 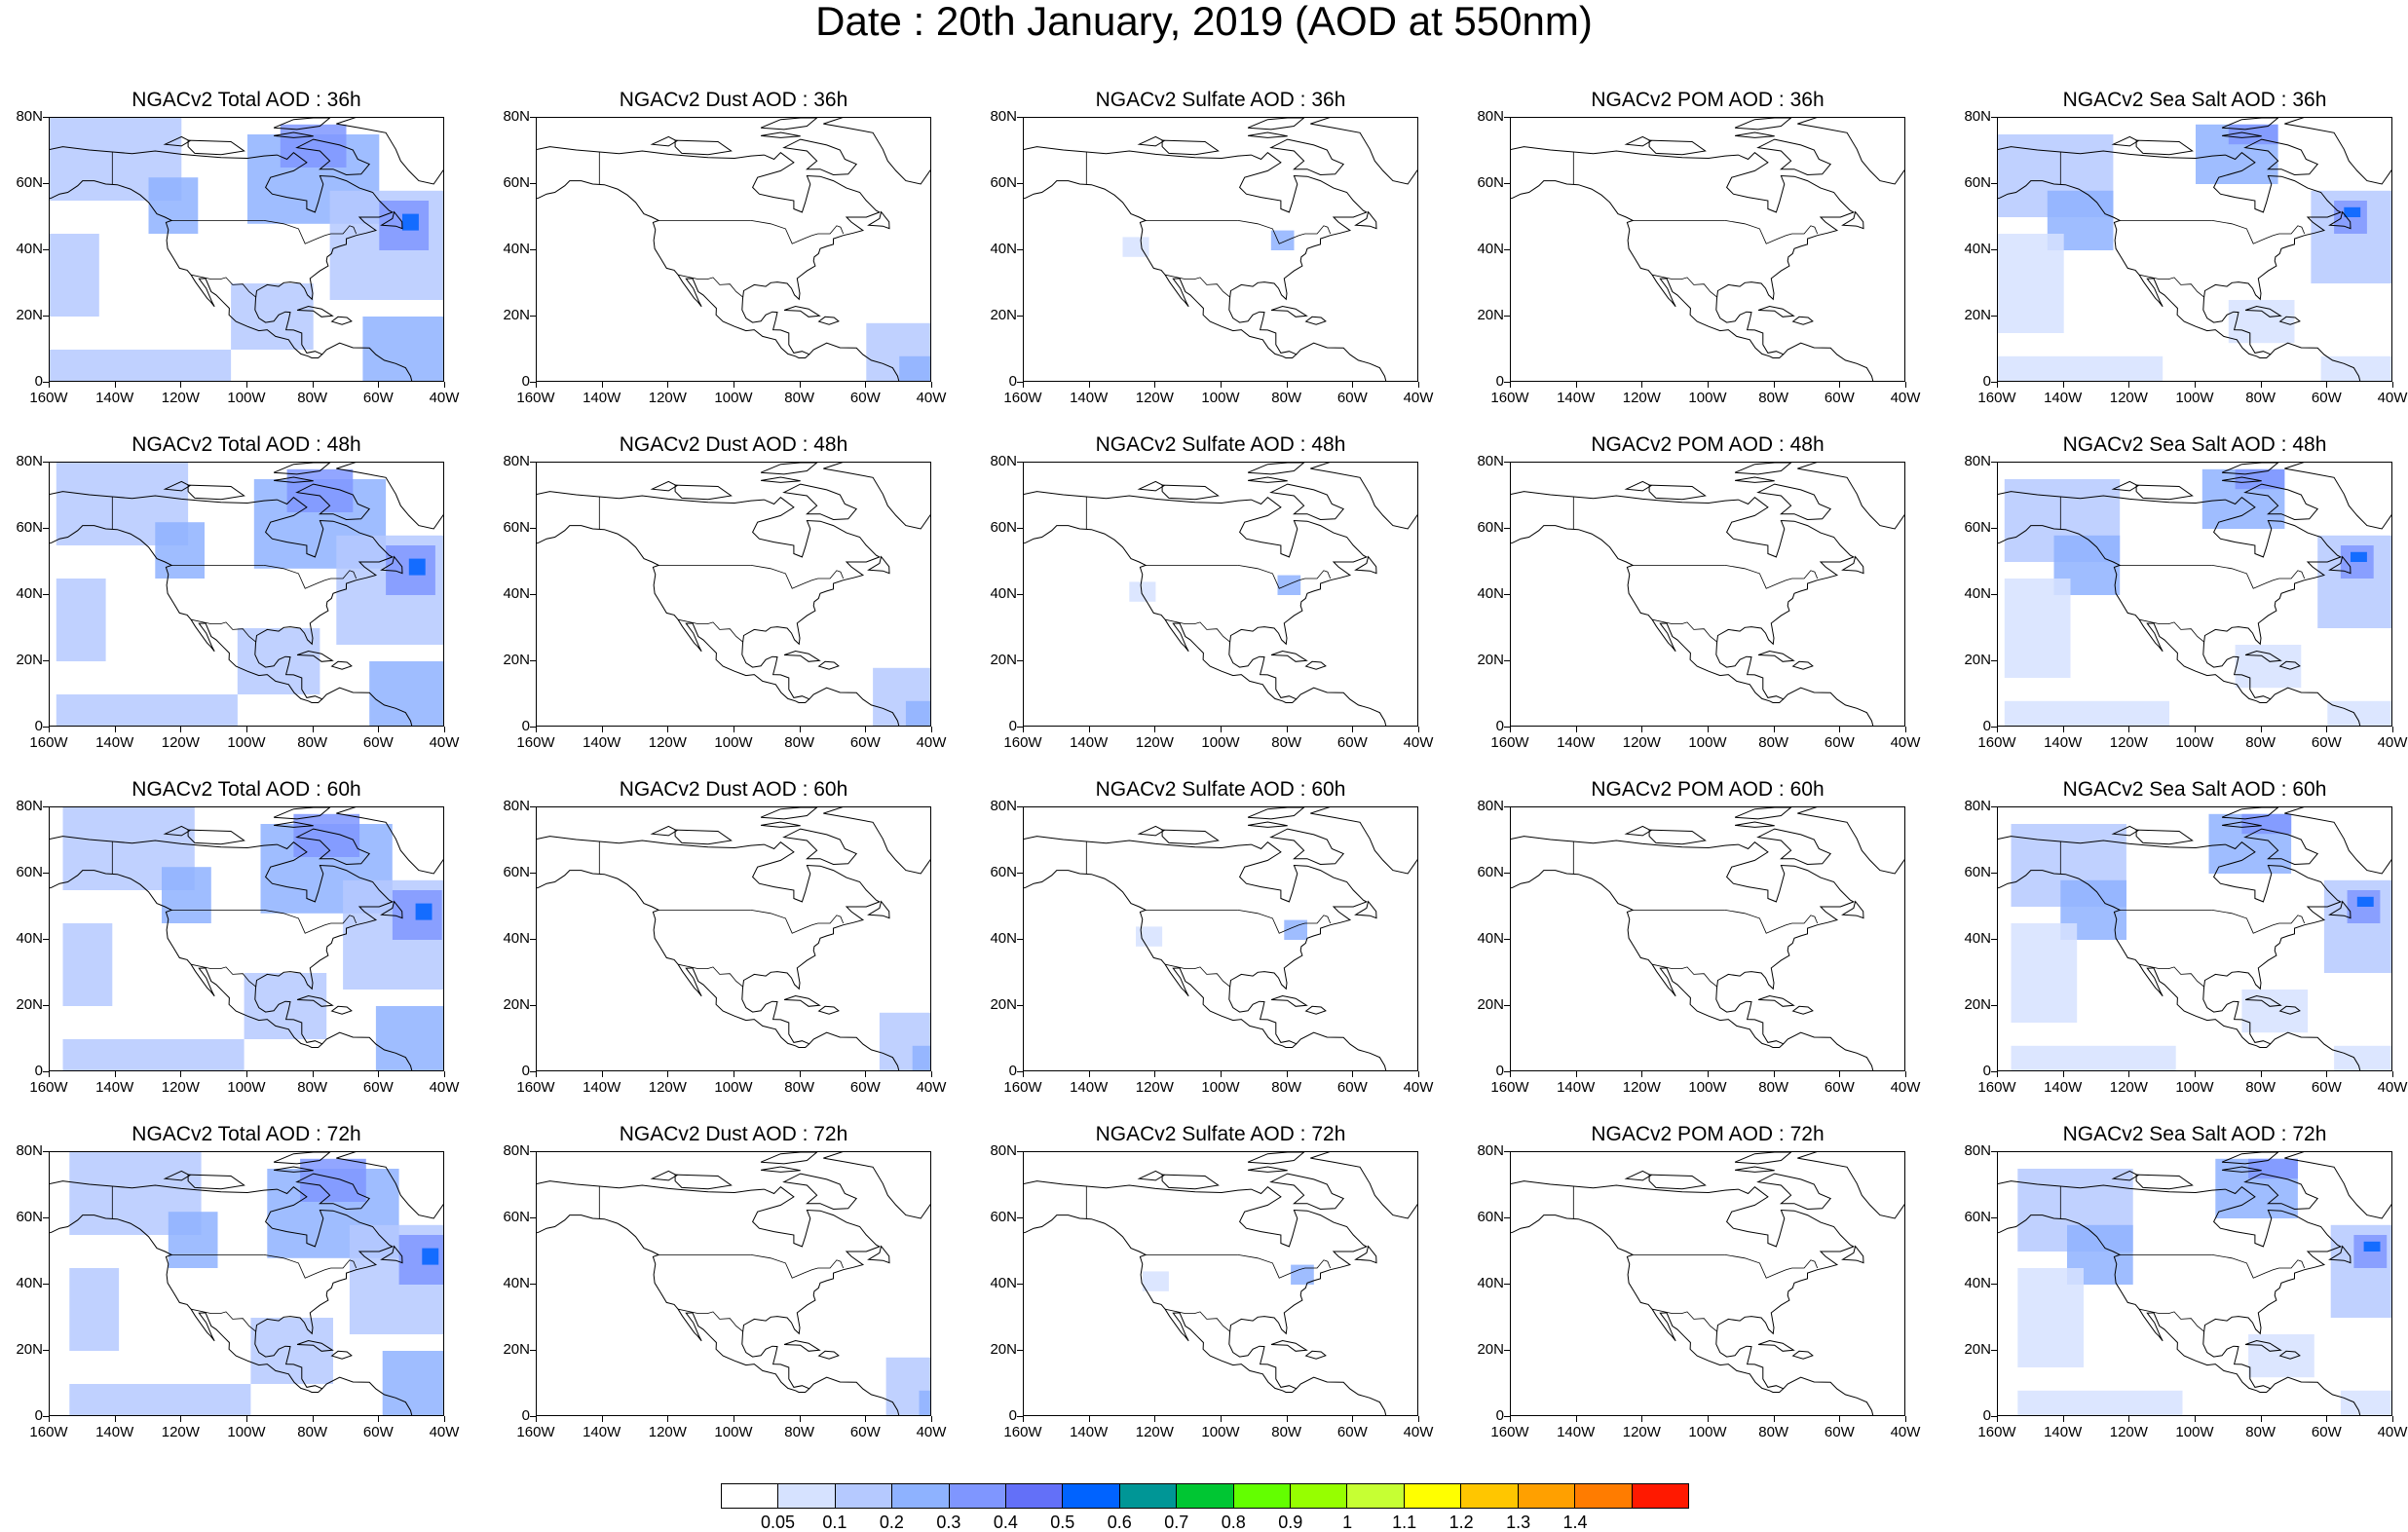 I want to click on panel-title: NGACv2 Dust AOD : 72h, so click(x=733, y=1134).